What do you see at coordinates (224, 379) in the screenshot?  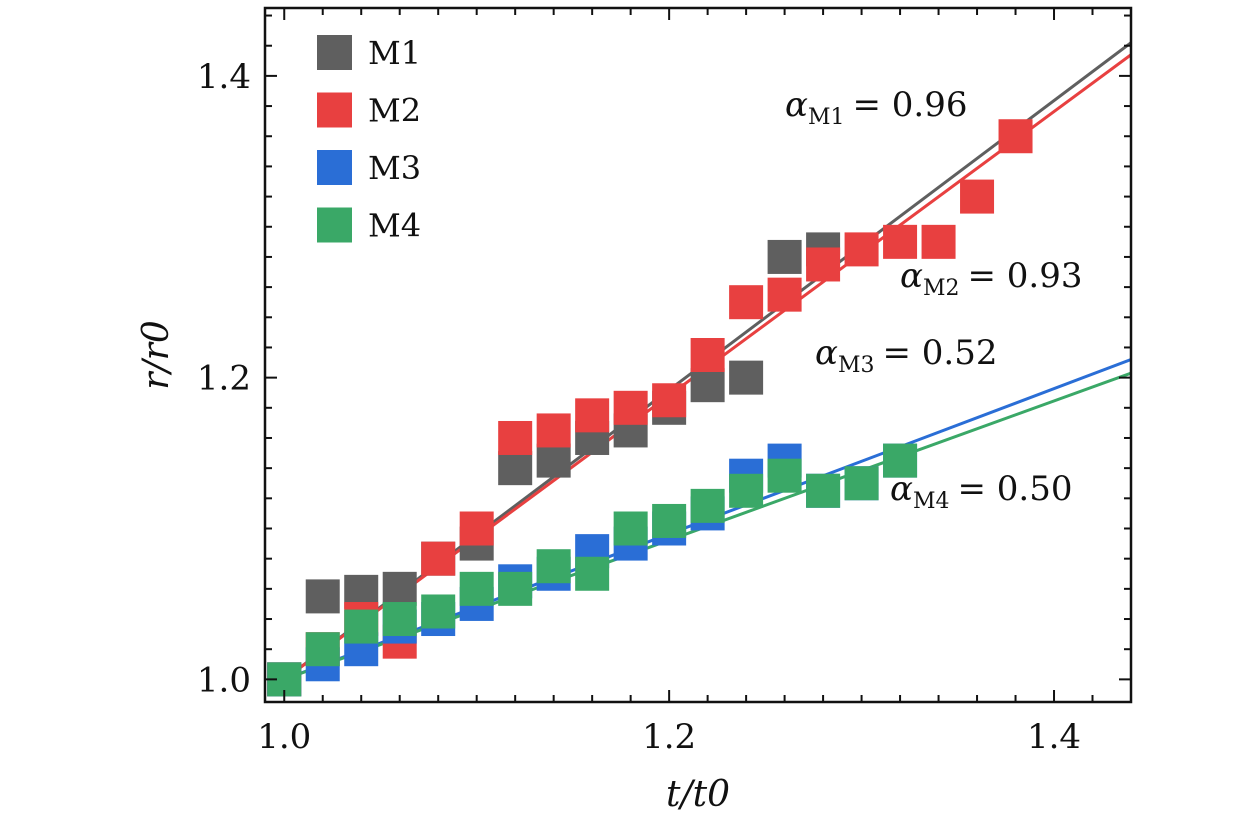 I see `y-tick-label: 1.2` at bounding box center [224, 379].